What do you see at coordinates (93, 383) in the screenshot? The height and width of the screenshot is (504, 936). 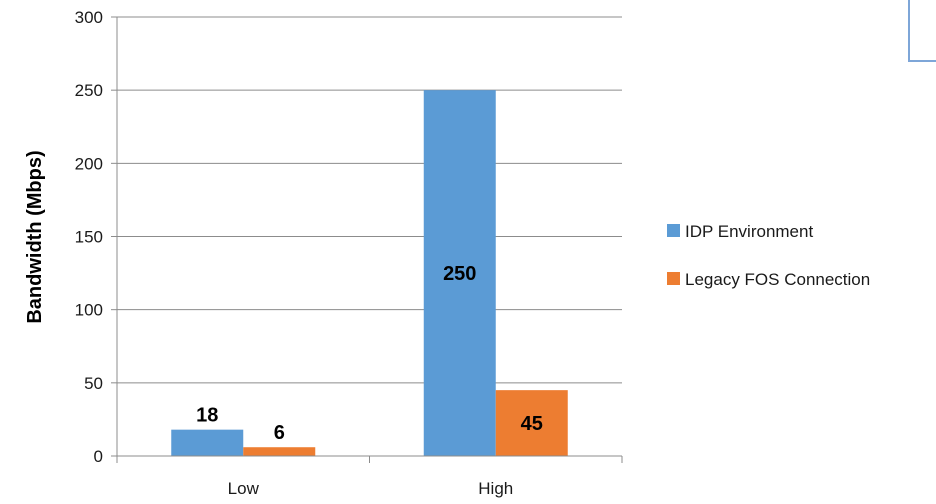 I see `y-tick-label: 50` at bounding box center [93, 383].